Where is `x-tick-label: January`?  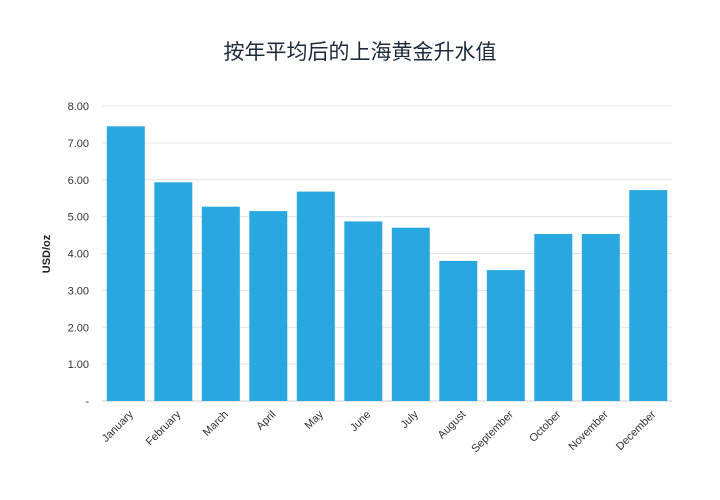 x-tick-label: January is located at coordinates (118, 426).